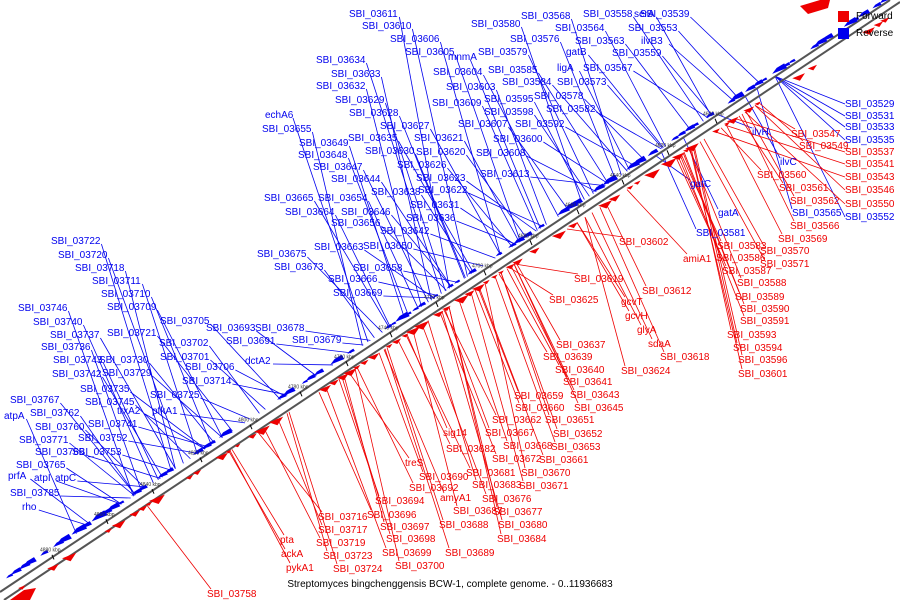 The height and width of the screenshot is (600, 900). I want to click on forward-gene-label: gcvH, so click(636, 316).